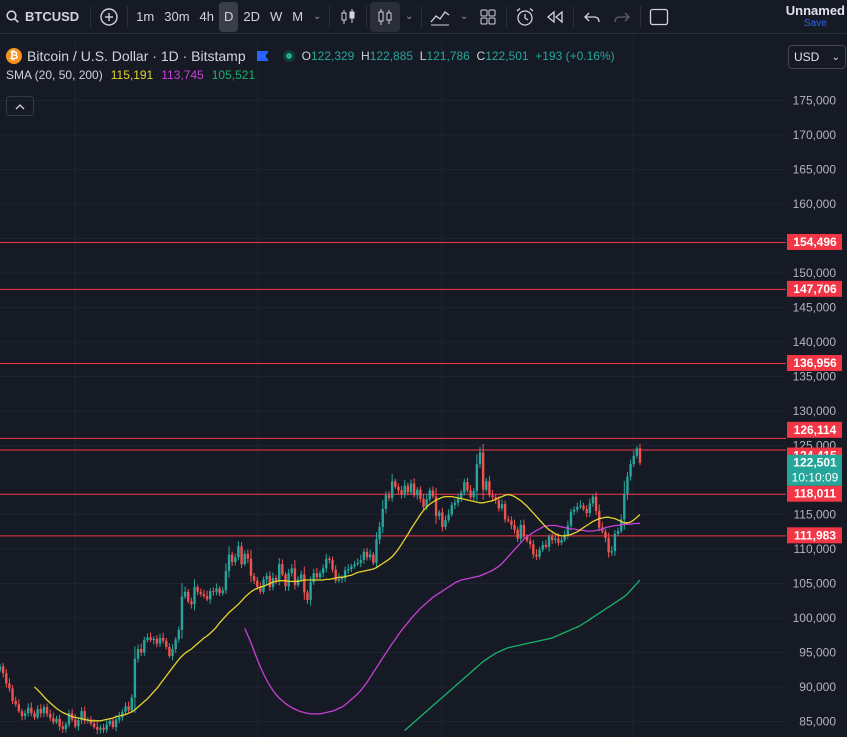  What do you see at coordinates (555, 17) in the screenshot?
I see `replay-button` at bounding box center [555, 17].